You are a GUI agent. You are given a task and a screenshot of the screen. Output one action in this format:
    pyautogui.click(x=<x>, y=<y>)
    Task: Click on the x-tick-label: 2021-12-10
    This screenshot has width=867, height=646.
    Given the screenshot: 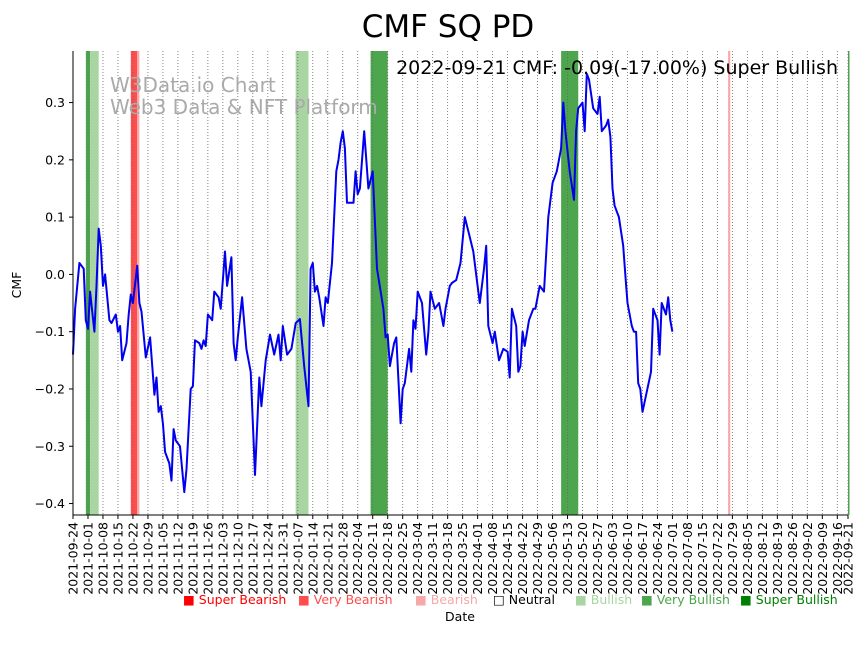 What is the action you would take?
    pyautogui.click(x=237, y=558)
    